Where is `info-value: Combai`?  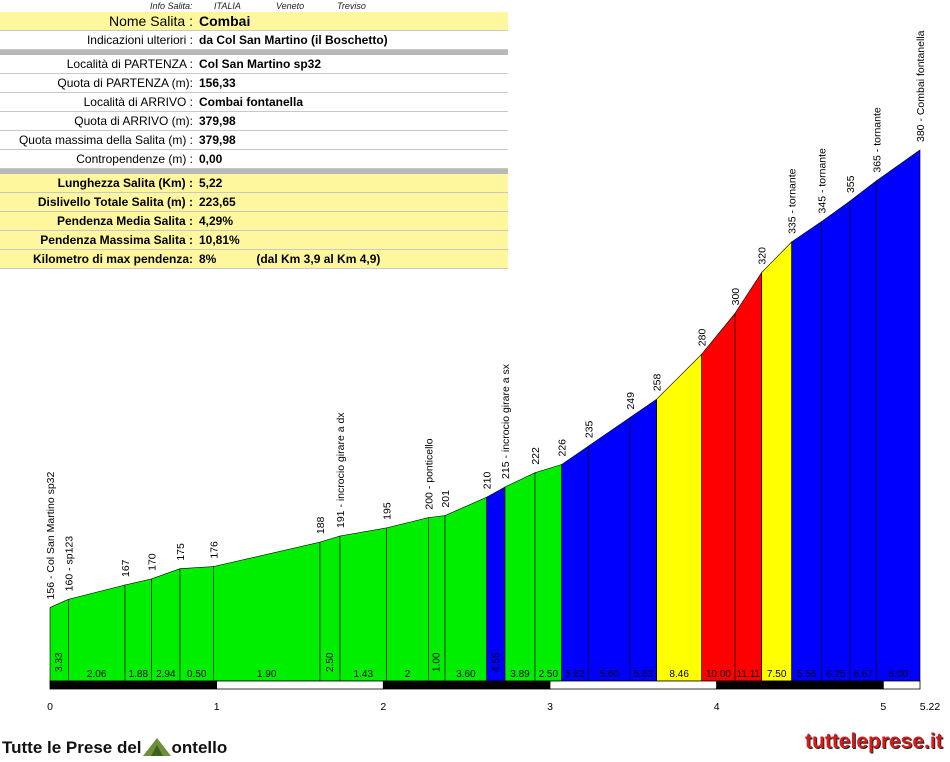 info-value: Combai is located at coordinates (352, 21).